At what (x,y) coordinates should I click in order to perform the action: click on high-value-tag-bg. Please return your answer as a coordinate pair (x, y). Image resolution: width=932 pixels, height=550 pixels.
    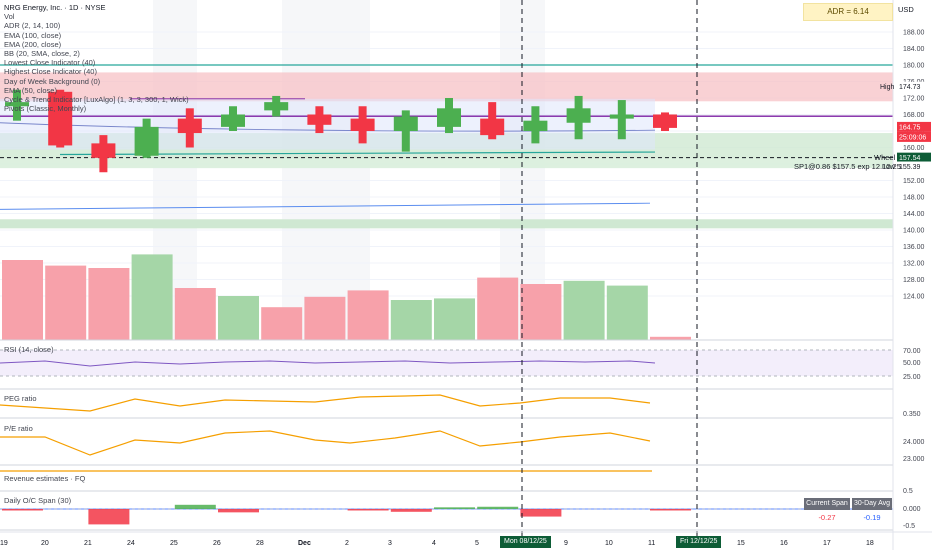
    Looking at the image, I should click on (914, 86).